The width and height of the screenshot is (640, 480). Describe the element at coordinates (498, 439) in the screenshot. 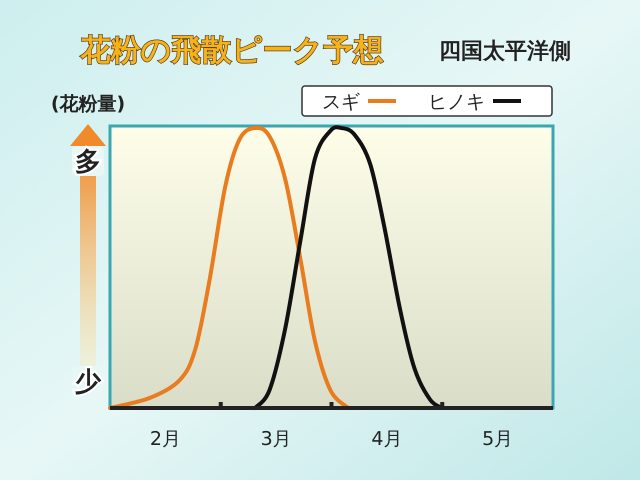

I see `x-tick-label: 5月` at that location.